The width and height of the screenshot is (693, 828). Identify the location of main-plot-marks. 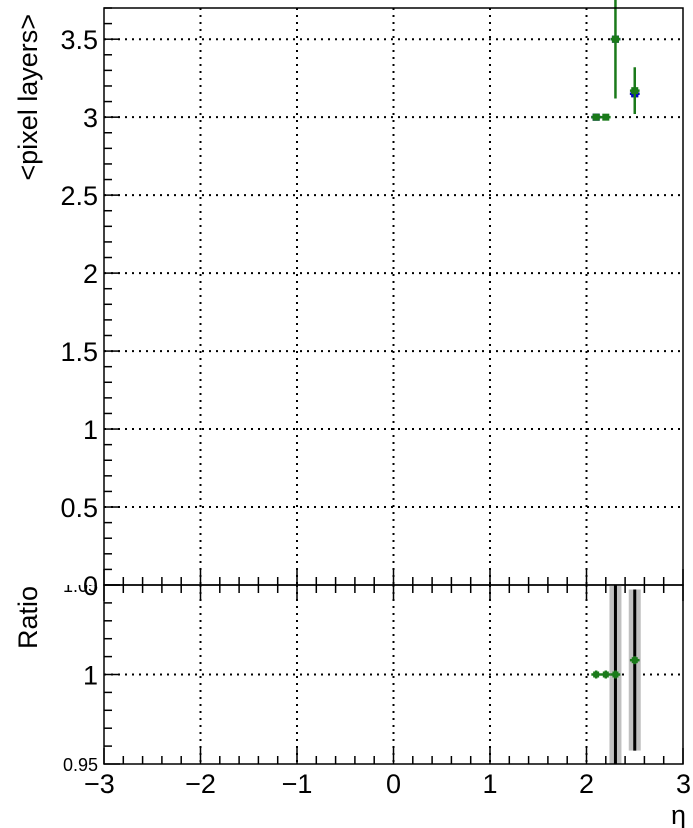
(615, 60).